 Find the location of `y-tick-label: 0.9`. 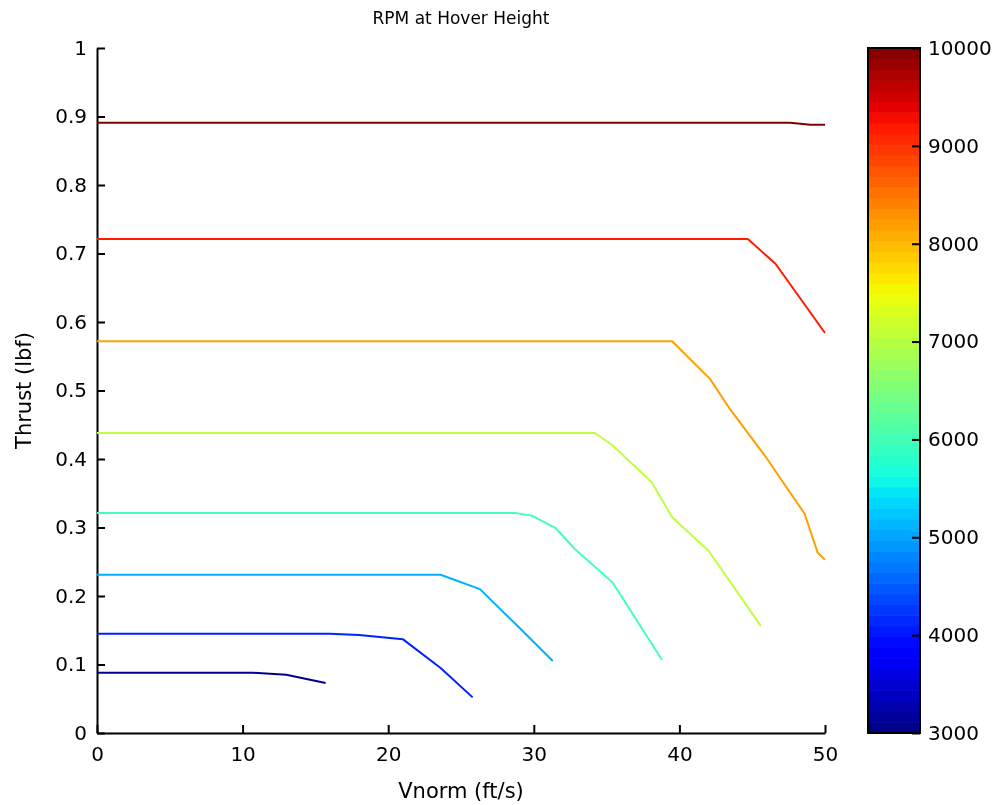

y-tick-label: 0.9 is located at coordinates (71, 116).